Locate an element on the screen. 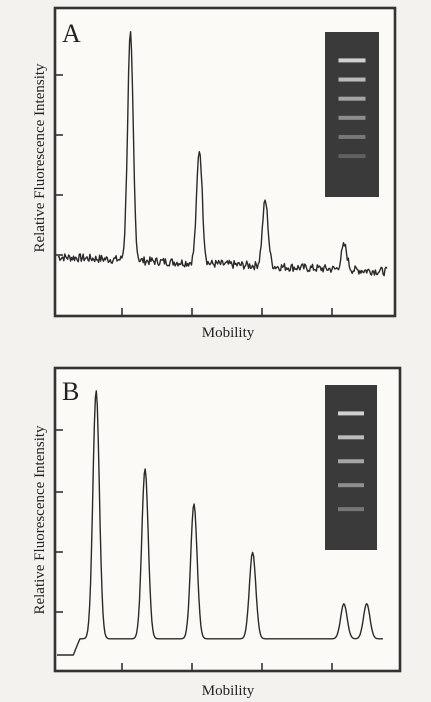  panel-a-gel-background is located at coordinates (352, 114).